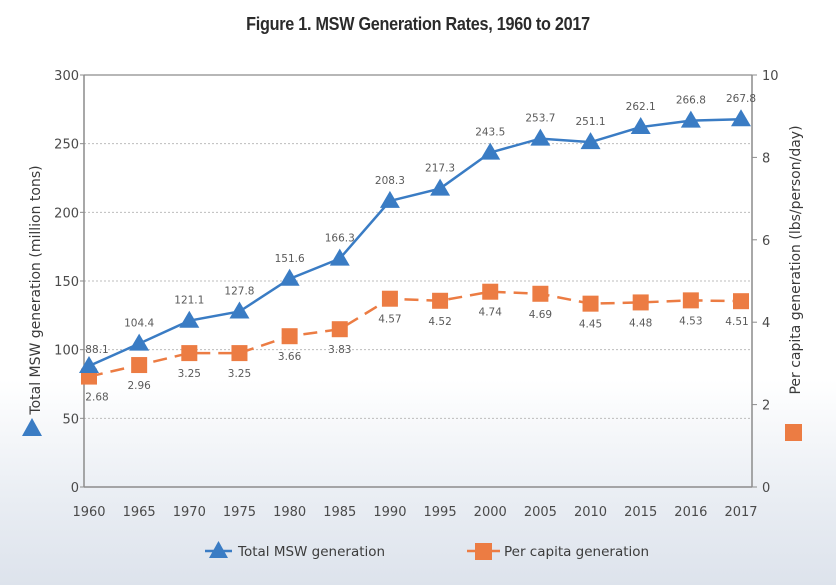  What do you see at coordinates (66, 282) in the screenshot?
I see `y-left-tick-label: 150` at bounding box center [66, 282].